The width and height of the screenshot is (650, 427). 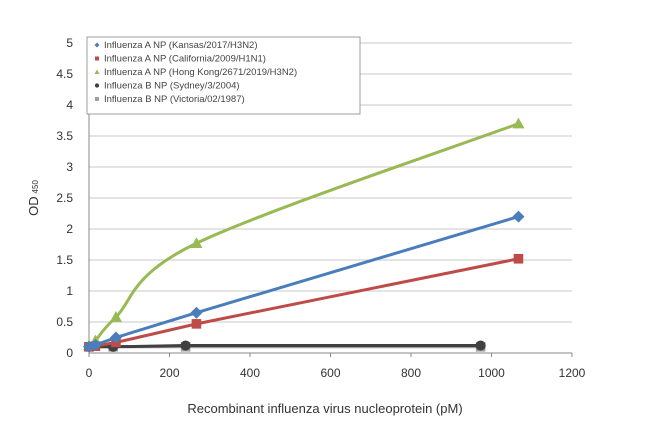 I want to click on y-tick-label: 0.5, so click(x=64, y=322).